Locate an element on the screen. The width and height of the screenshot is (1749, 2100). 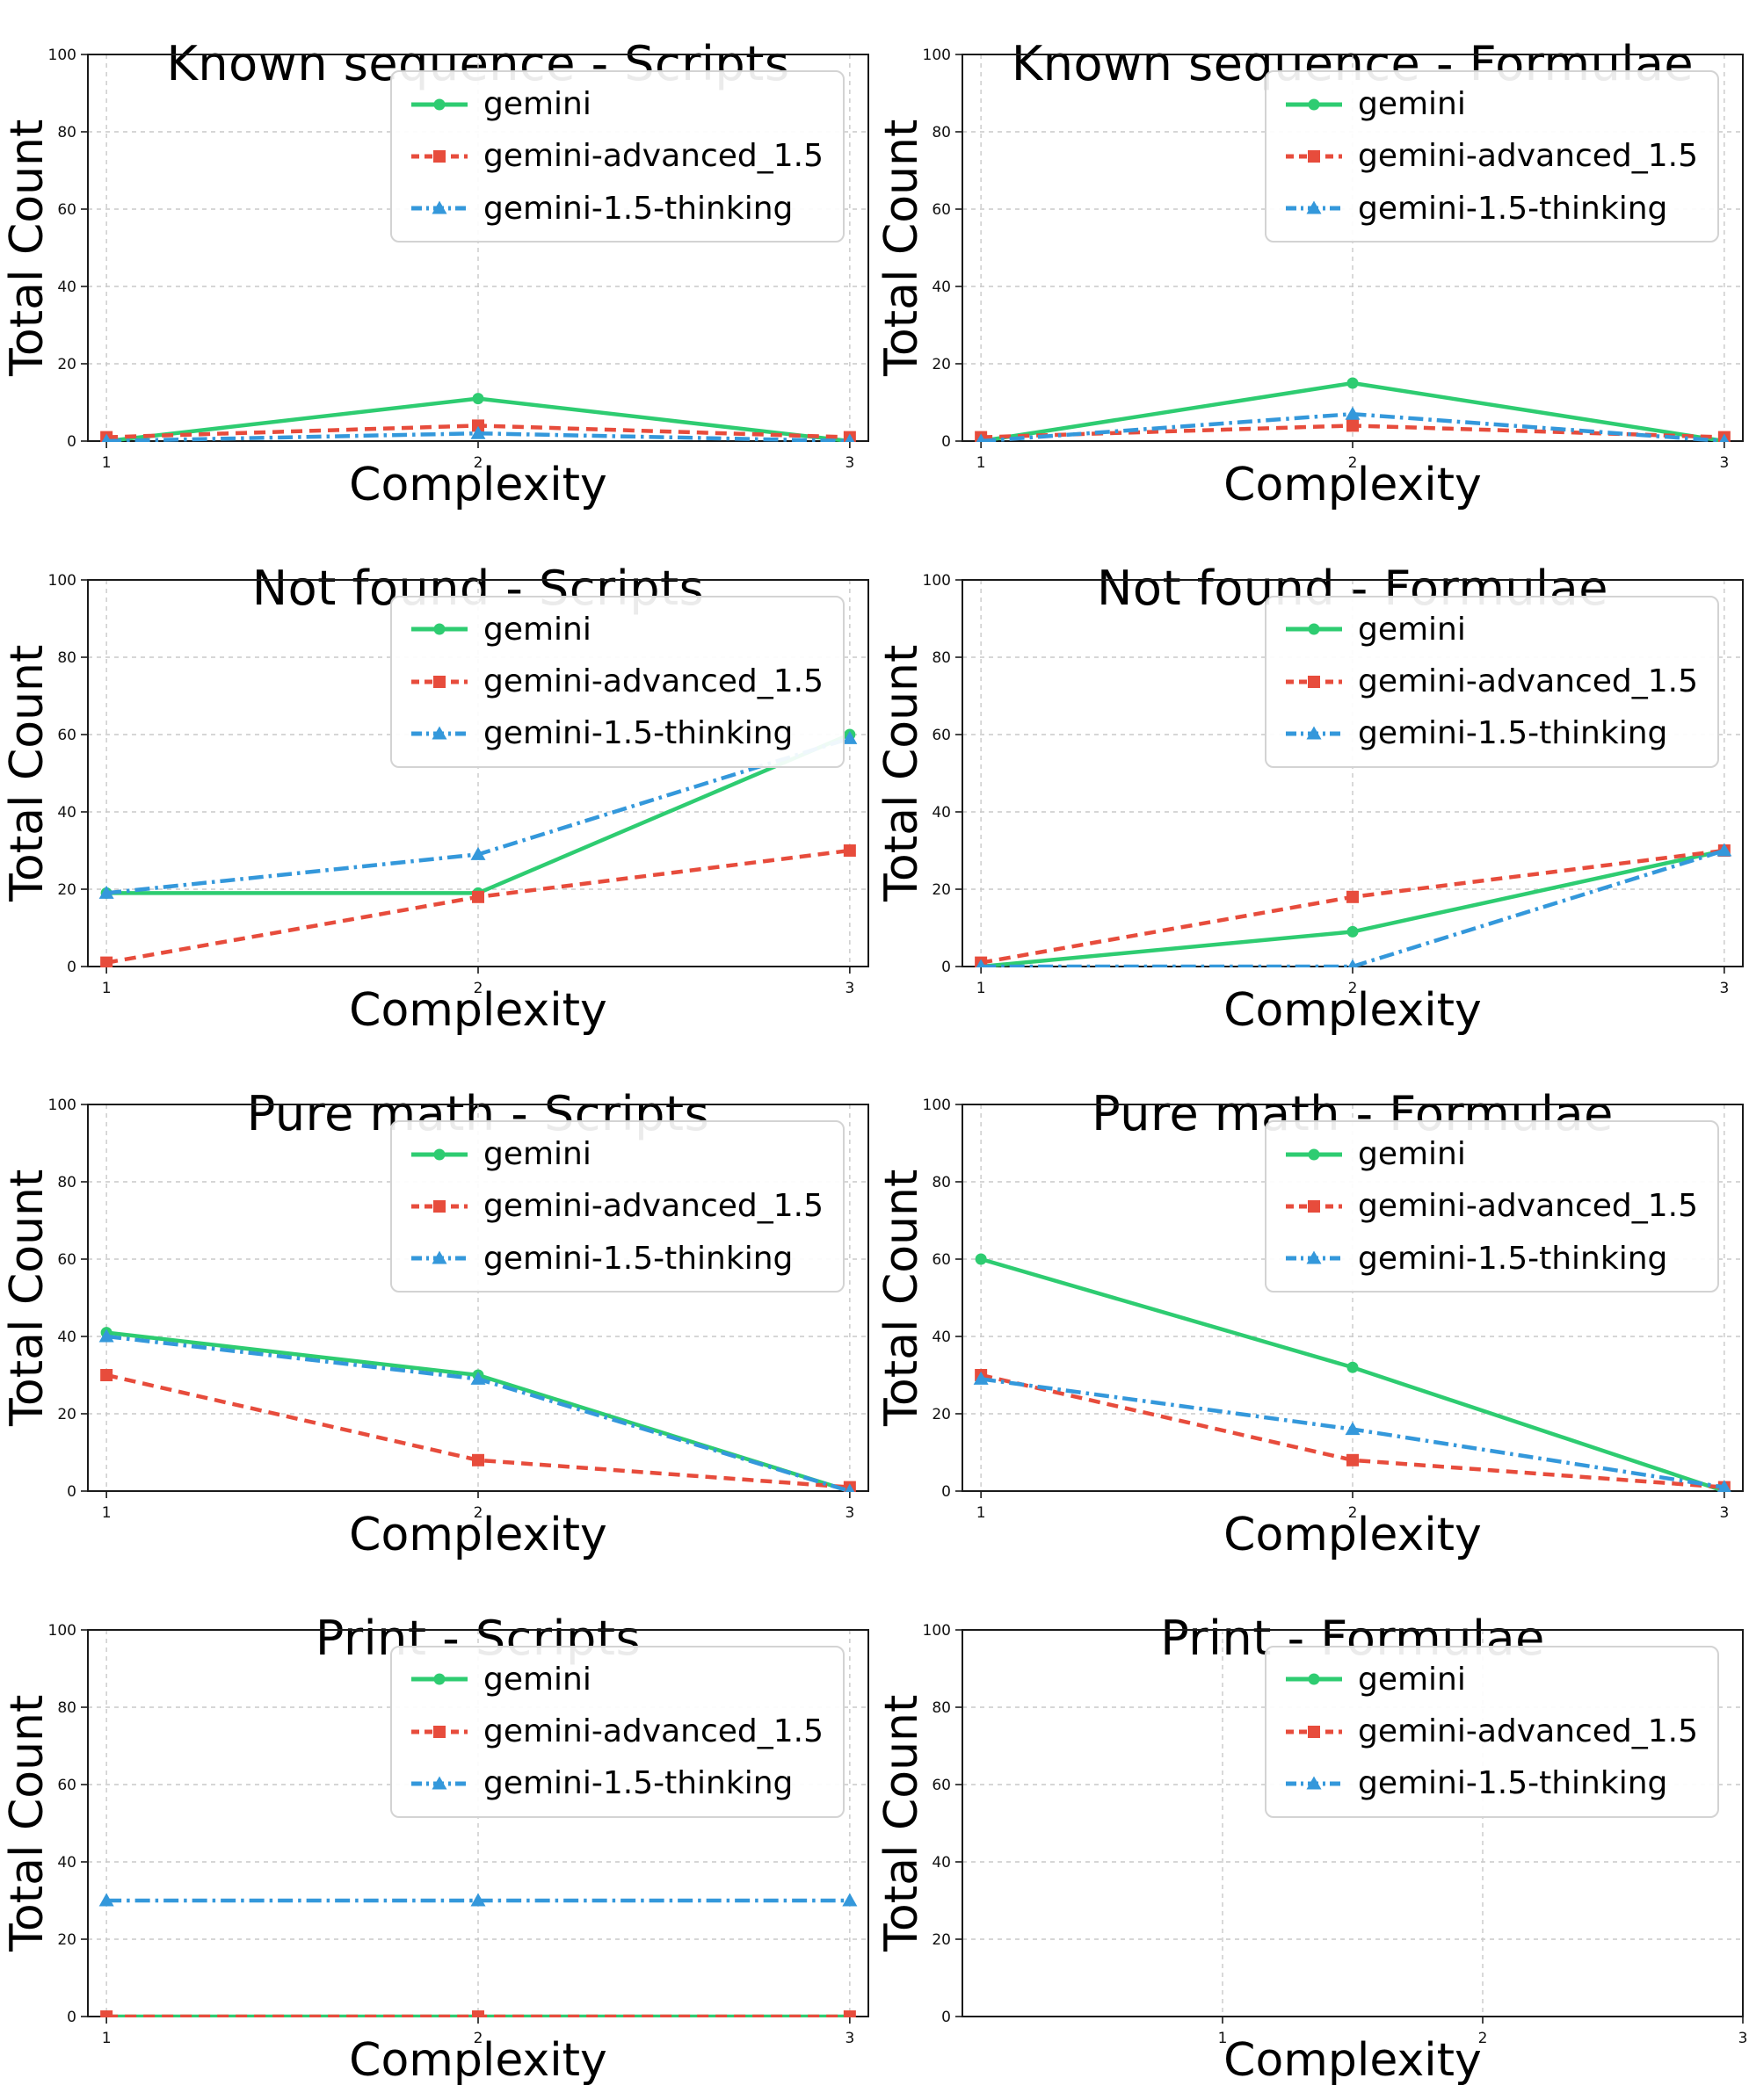
plot-area: 1 2 3 0 20 40 60 80 100 is located at coordinates (1333, 259).